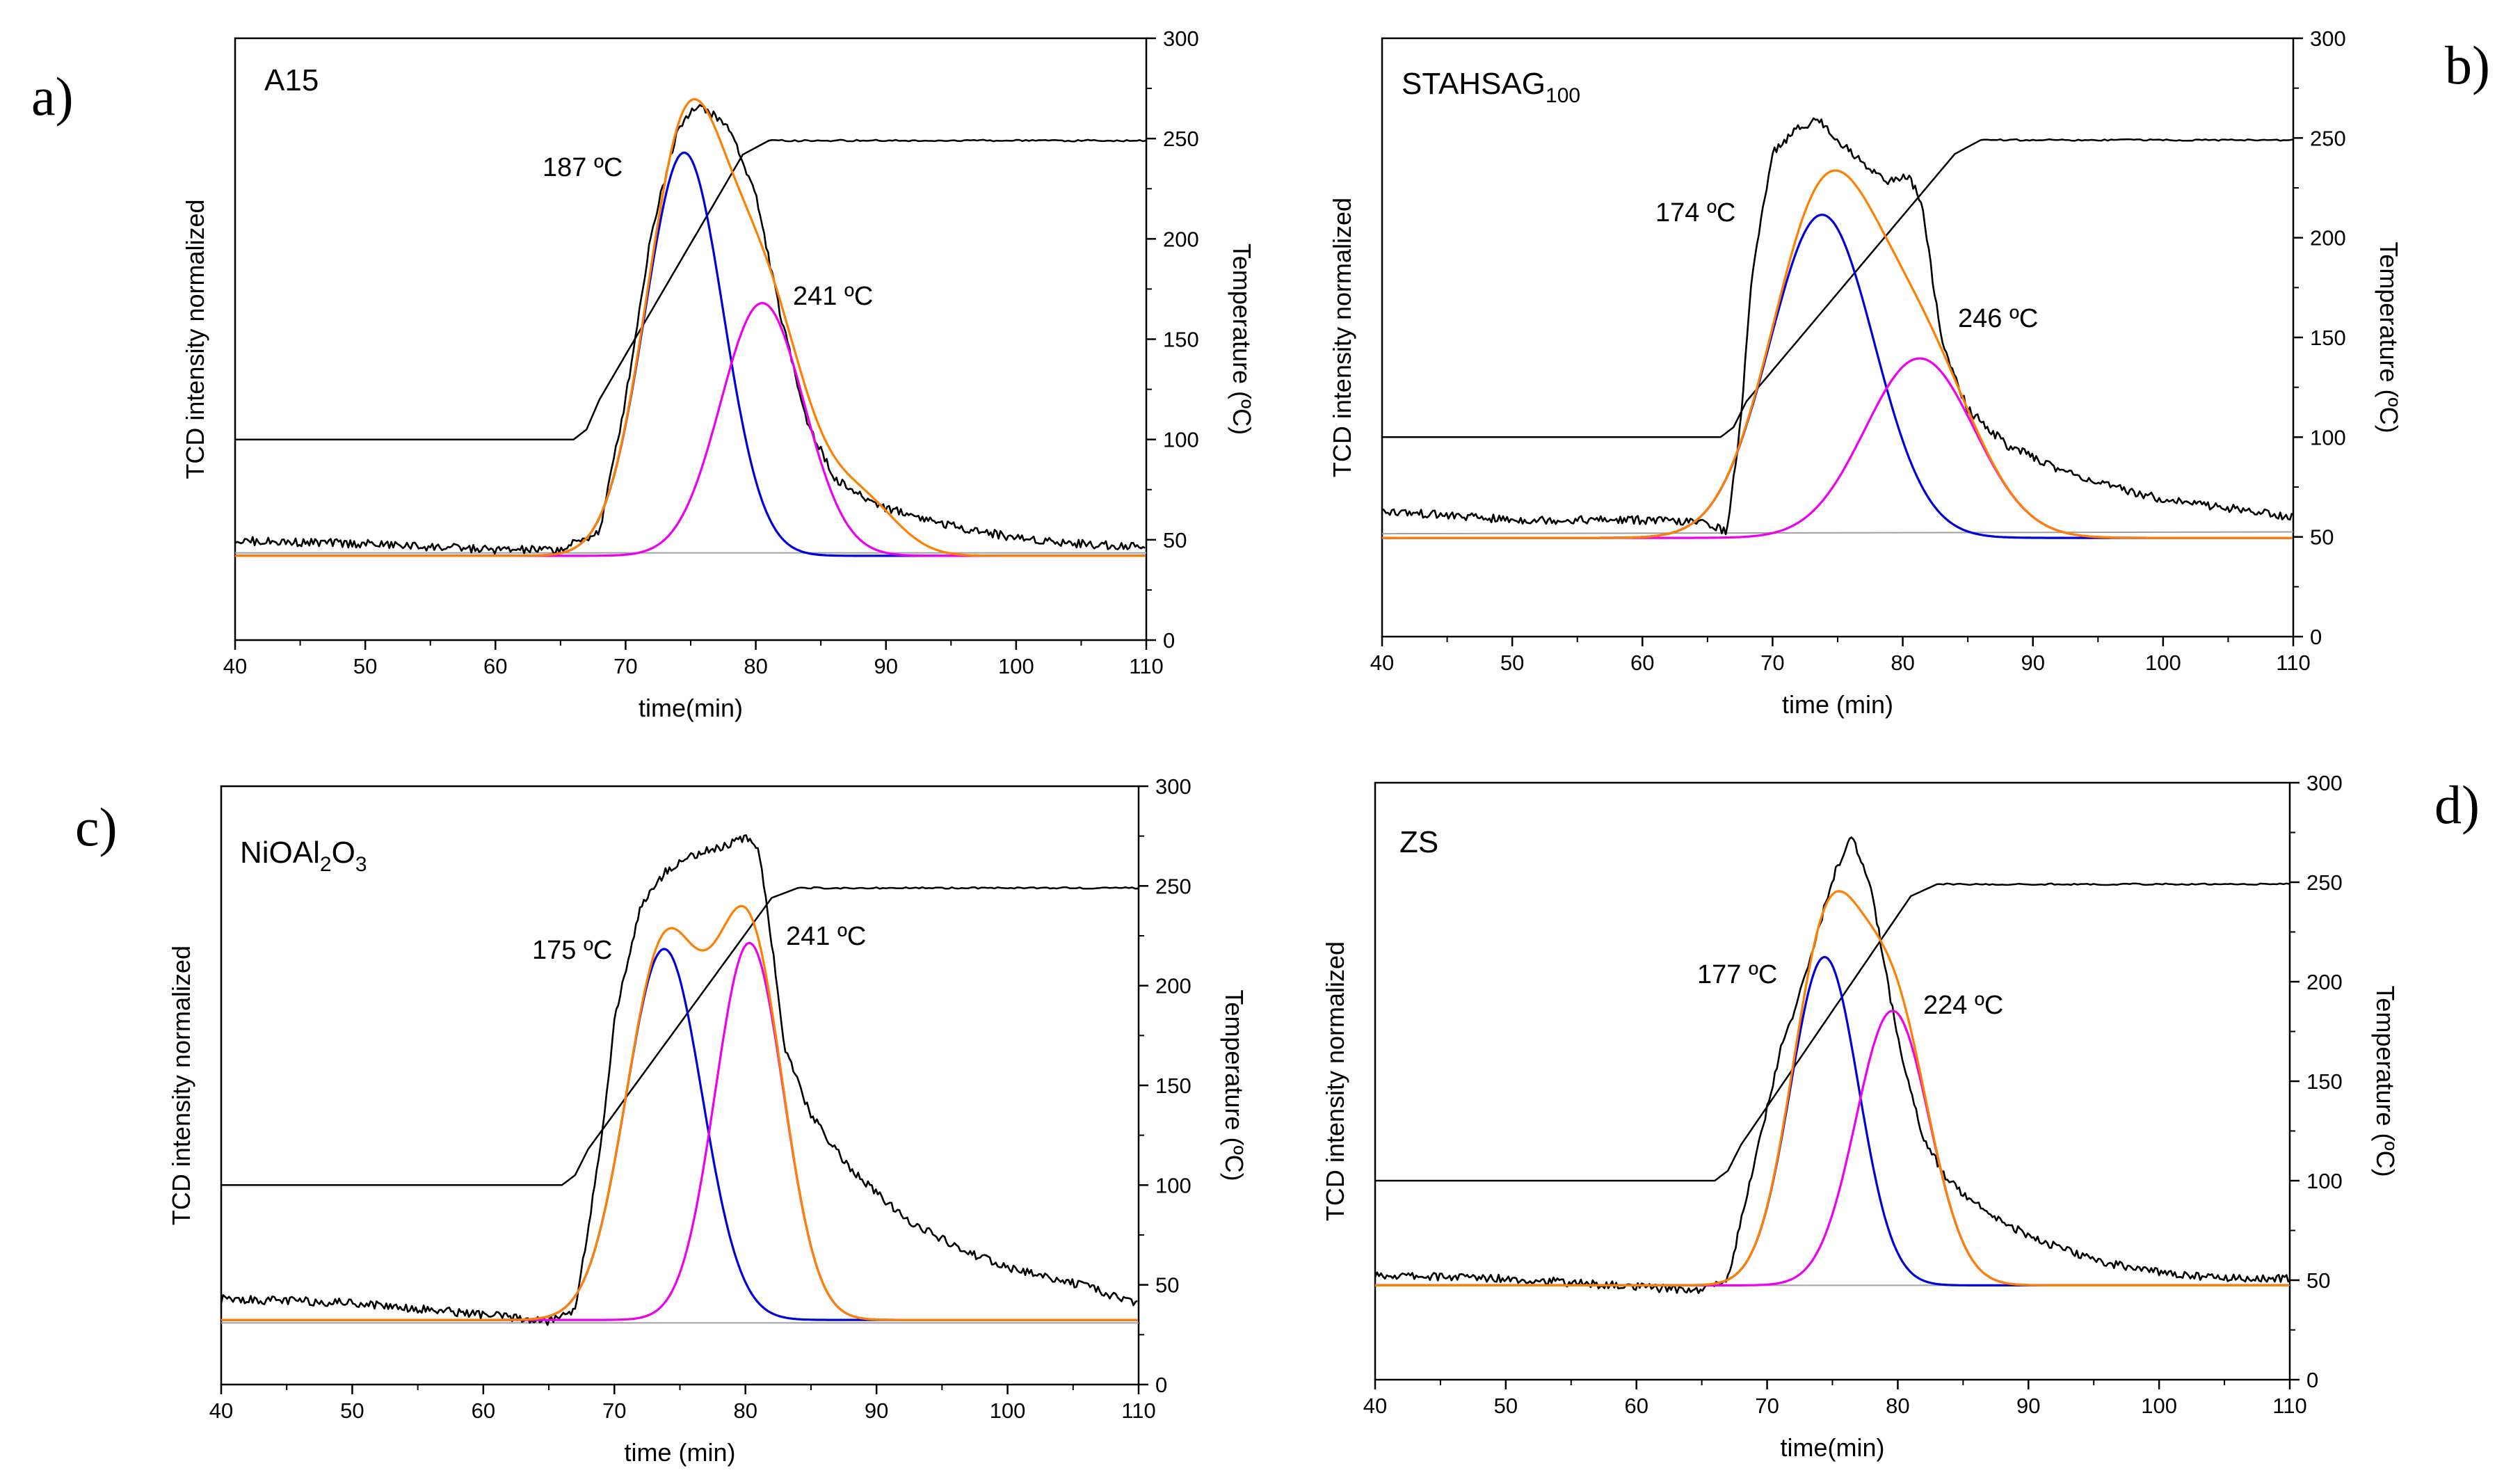  What do you see at coordinates (1963, 1006) in the screenshot?
I see `peak-annotation: 224 ºC` at bounding box center [1963, 1006].